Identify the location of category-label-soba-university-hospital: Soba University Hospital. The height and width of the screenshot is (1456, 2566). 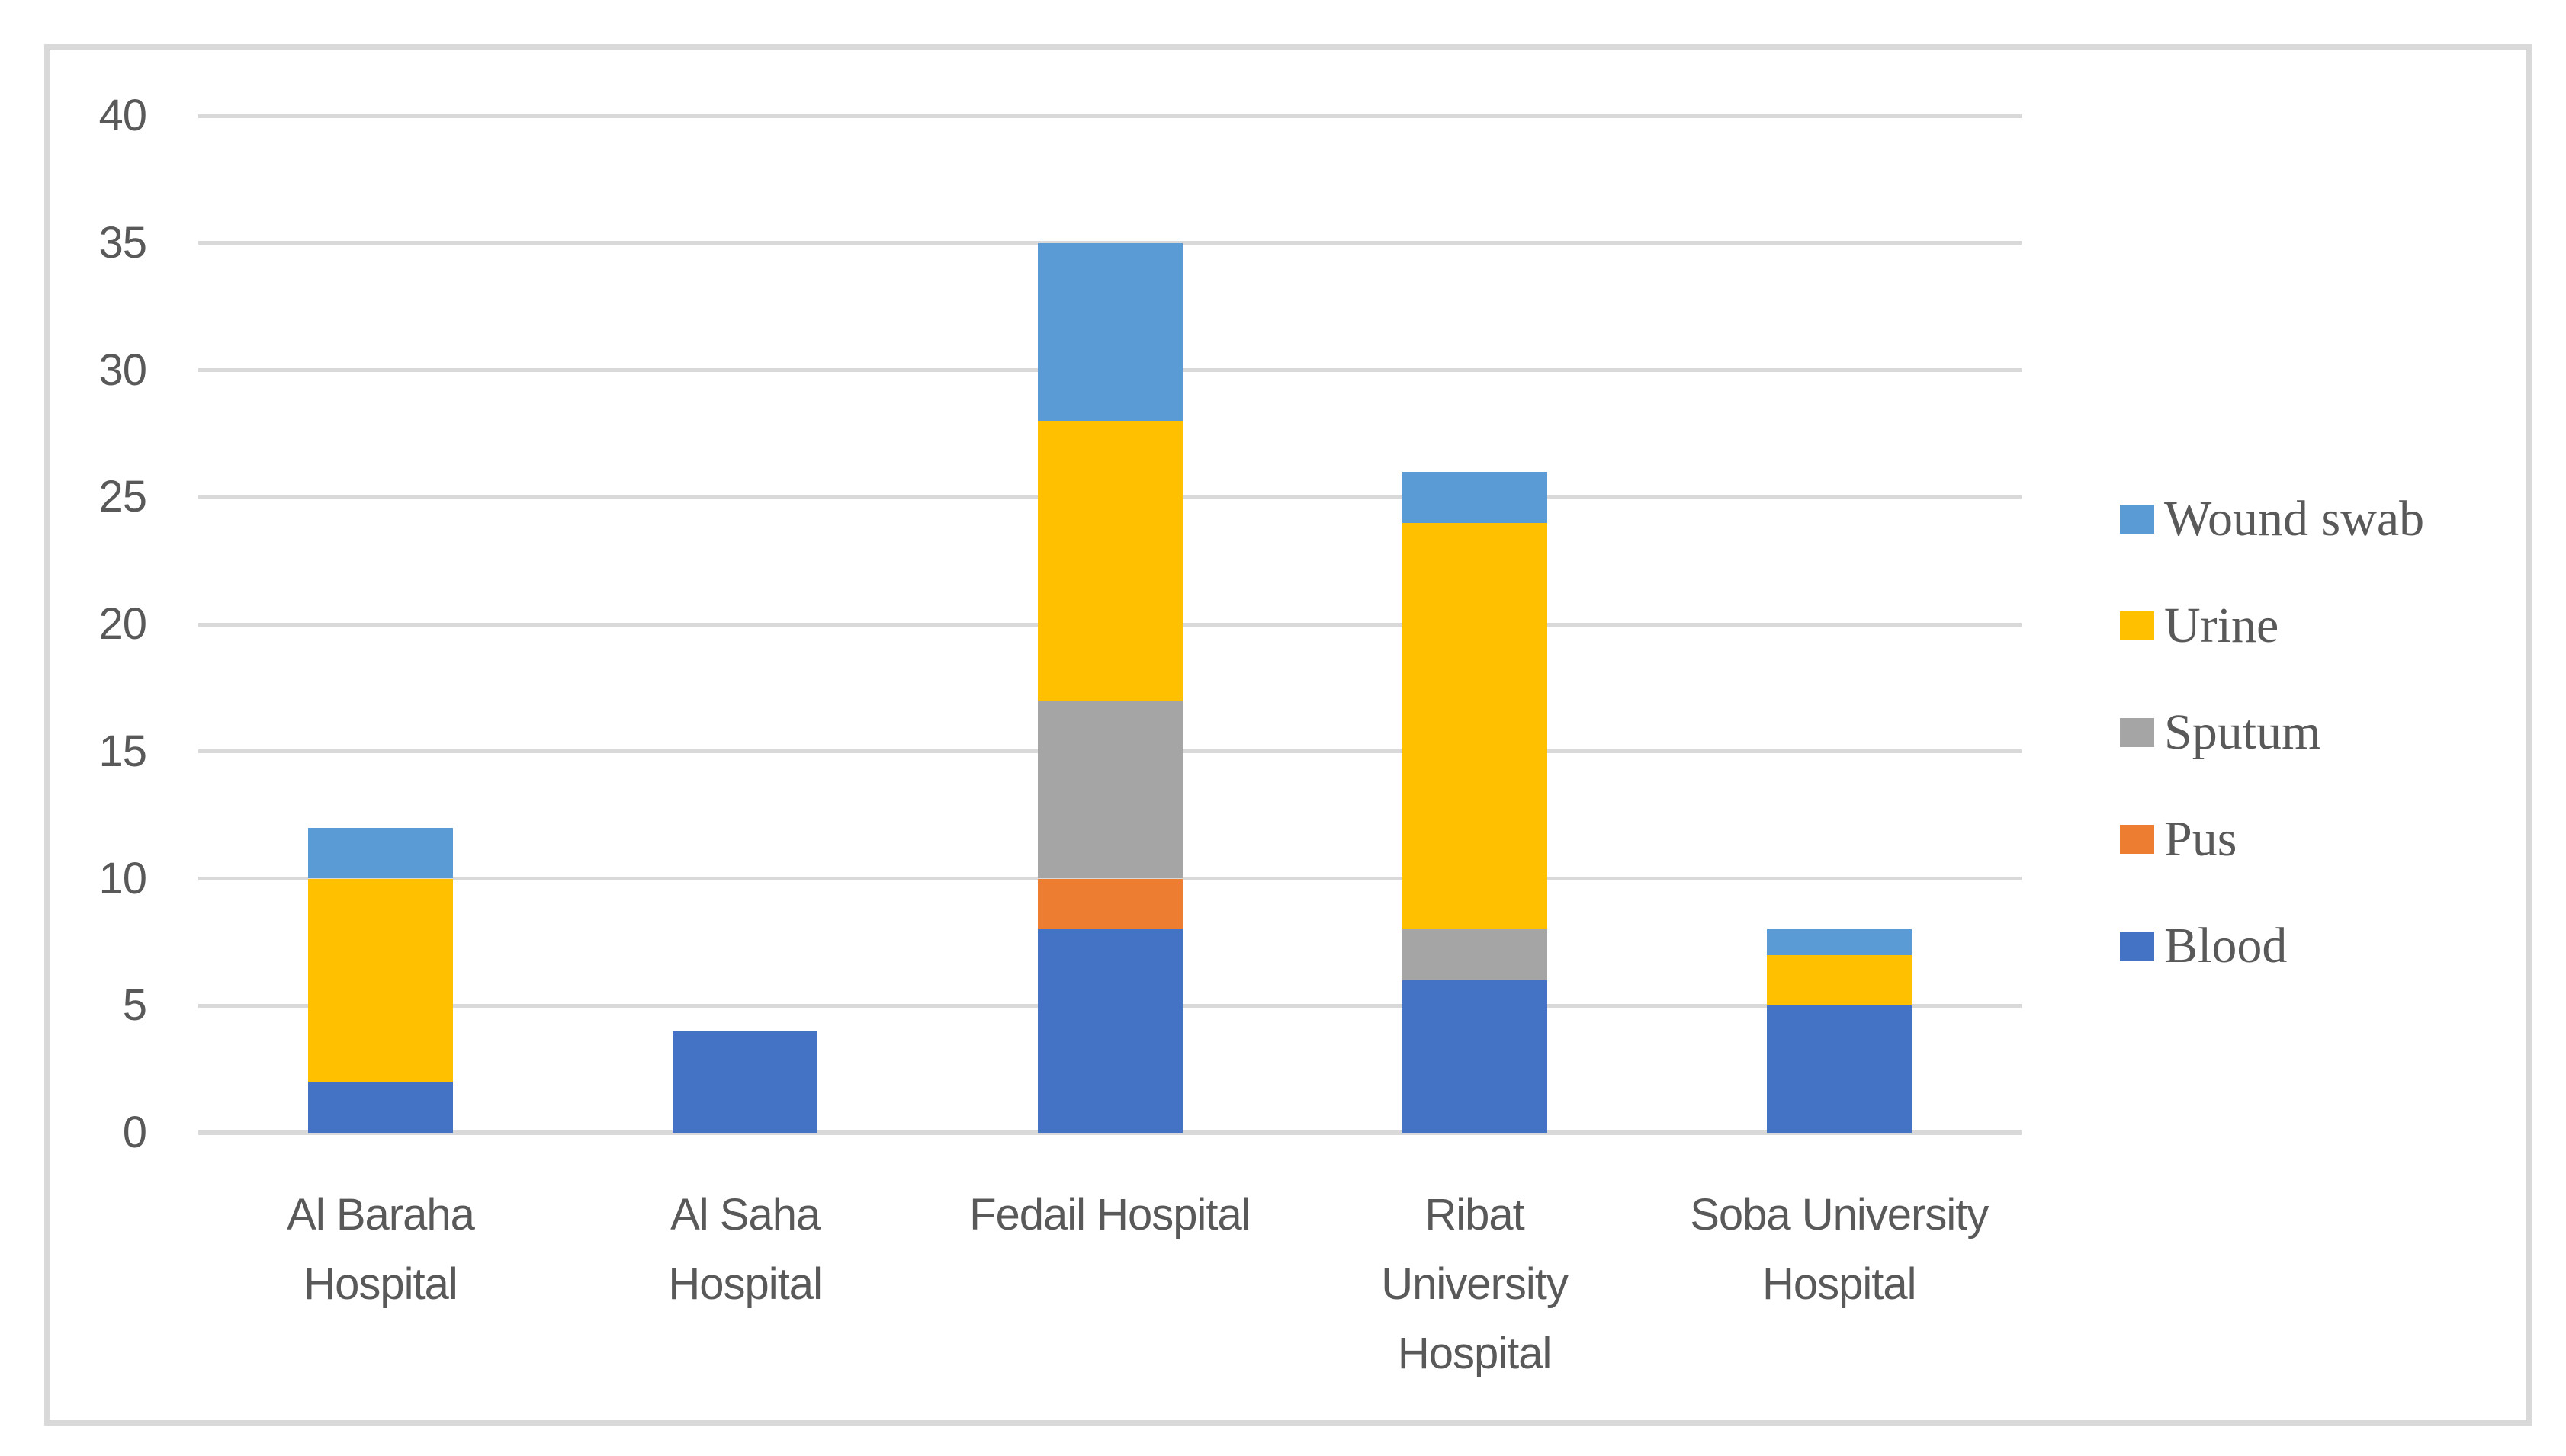
(1839, 1249).